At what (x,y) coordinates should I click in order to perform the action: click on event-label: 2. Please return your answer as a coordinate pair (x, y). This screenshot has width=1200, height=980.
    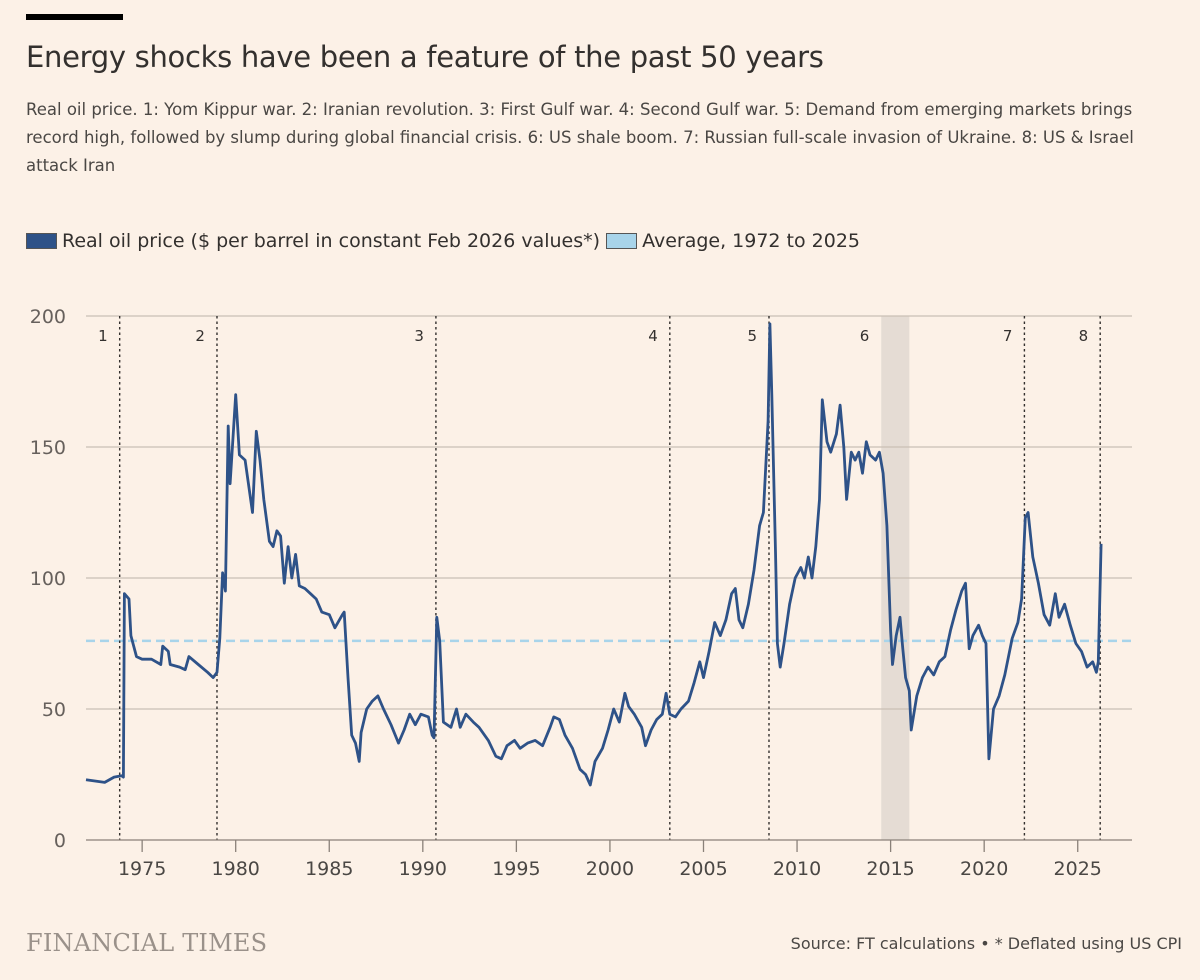
    Looking at the image, I should click on (200, 336).